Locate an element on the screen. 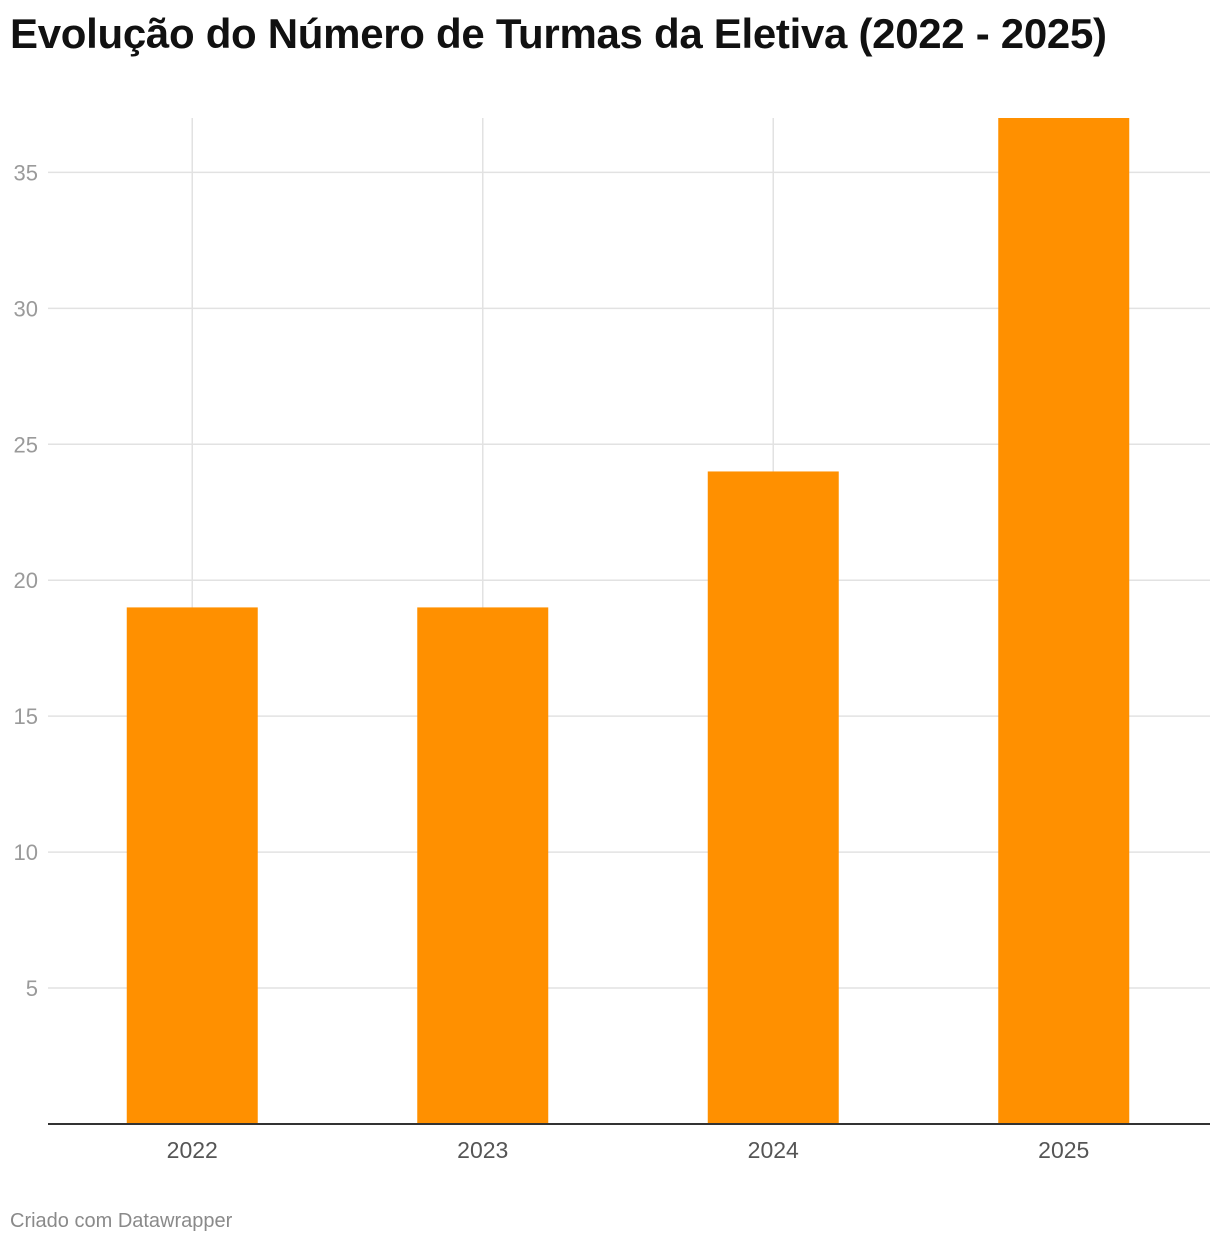 The height and width of the screenshot is (1246, 1220). y-tick-label-25: 25 is located at coordinates (26, 444).